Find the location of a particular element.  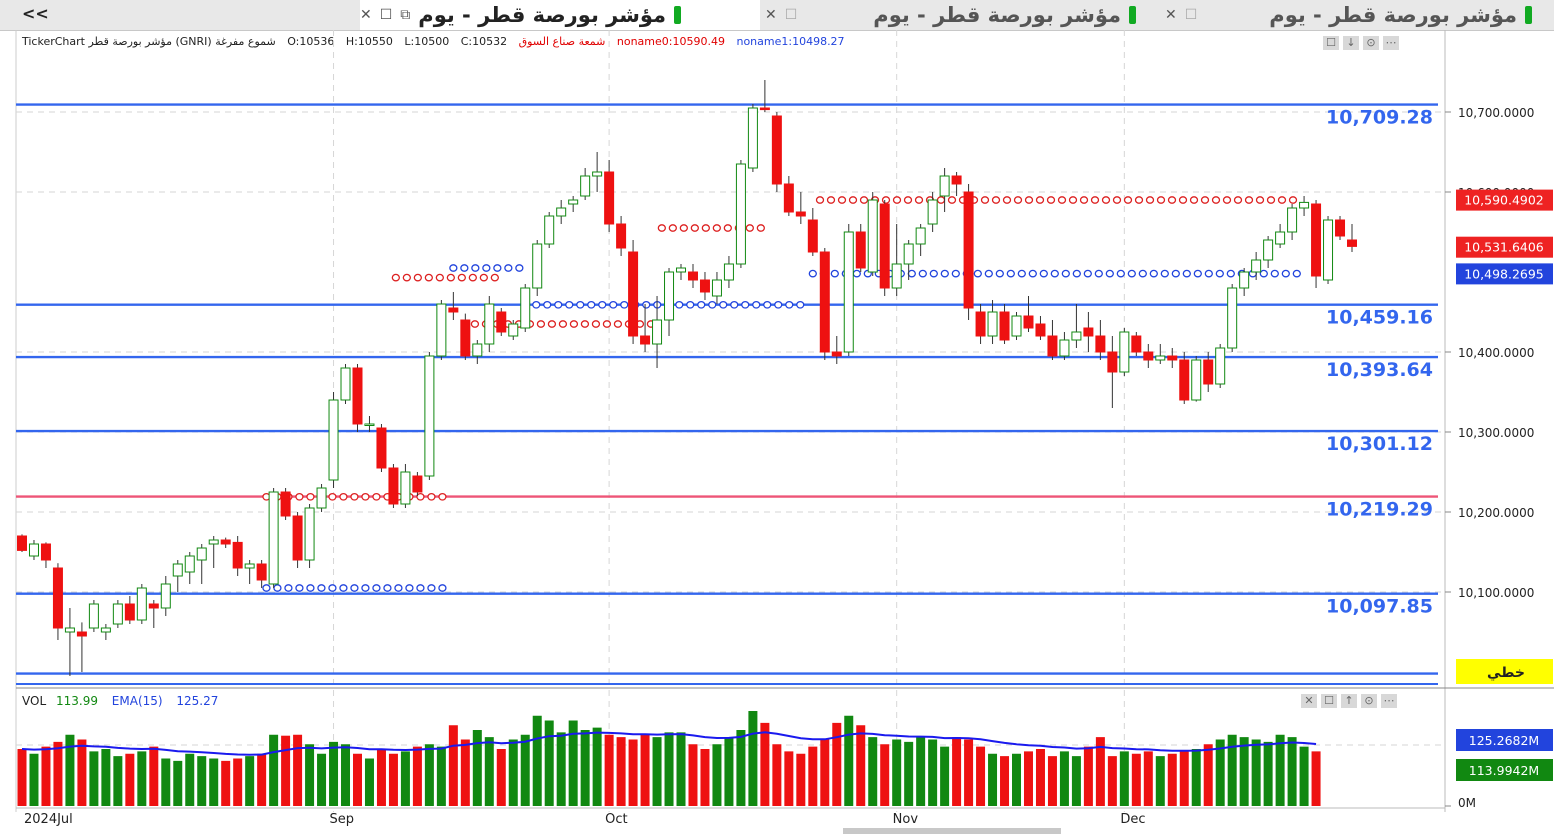

level-label: 10,459.16 is located at coordinates (1379, 318).